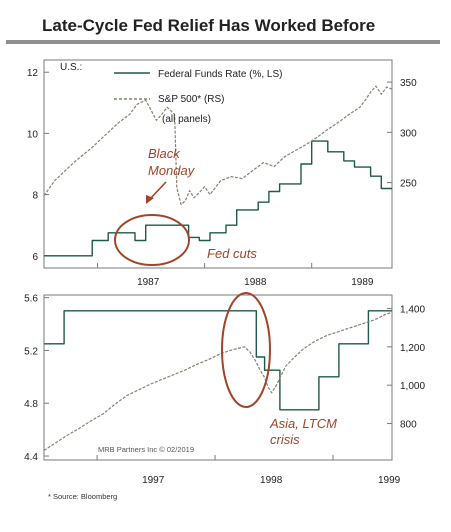 The height and width of the screenshot is (532, 451). I want to click on top-left-axis: 6 8 10 12, so click(38, 165).